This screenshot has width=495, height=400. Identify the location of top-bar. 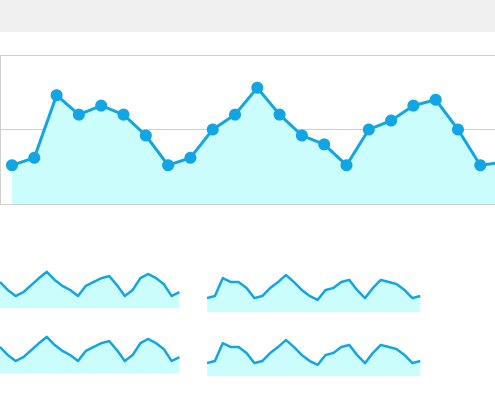
(247, 16).